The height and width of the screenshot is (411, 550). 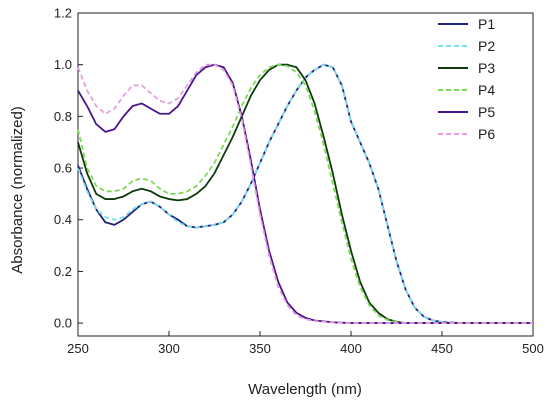 I want to click on y-tick-label: 0.0, so click(x=63, y=323).